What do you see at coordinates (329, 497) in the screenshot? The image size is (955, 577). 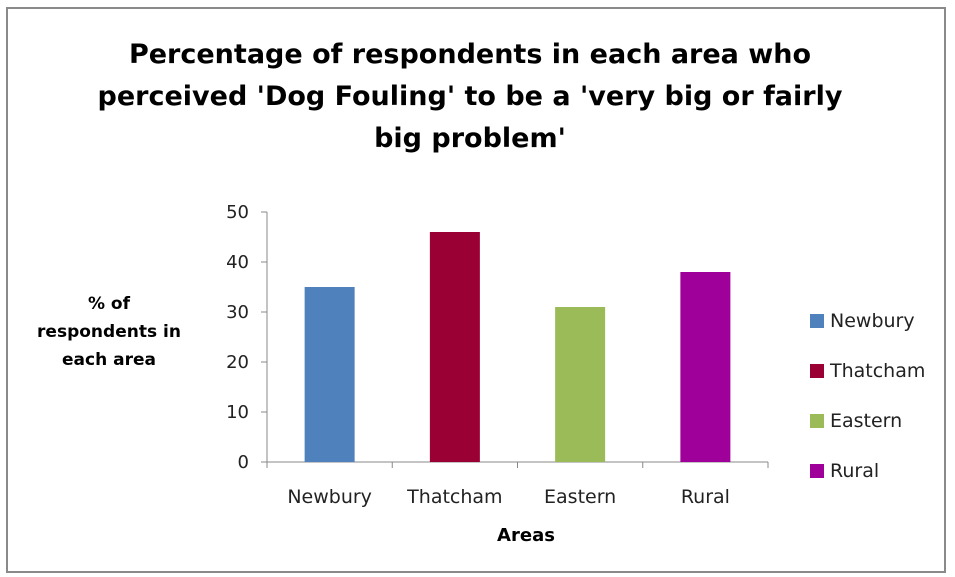 I see `x-tick-label-newbury: Newbury` at bounding box center [329, 497].